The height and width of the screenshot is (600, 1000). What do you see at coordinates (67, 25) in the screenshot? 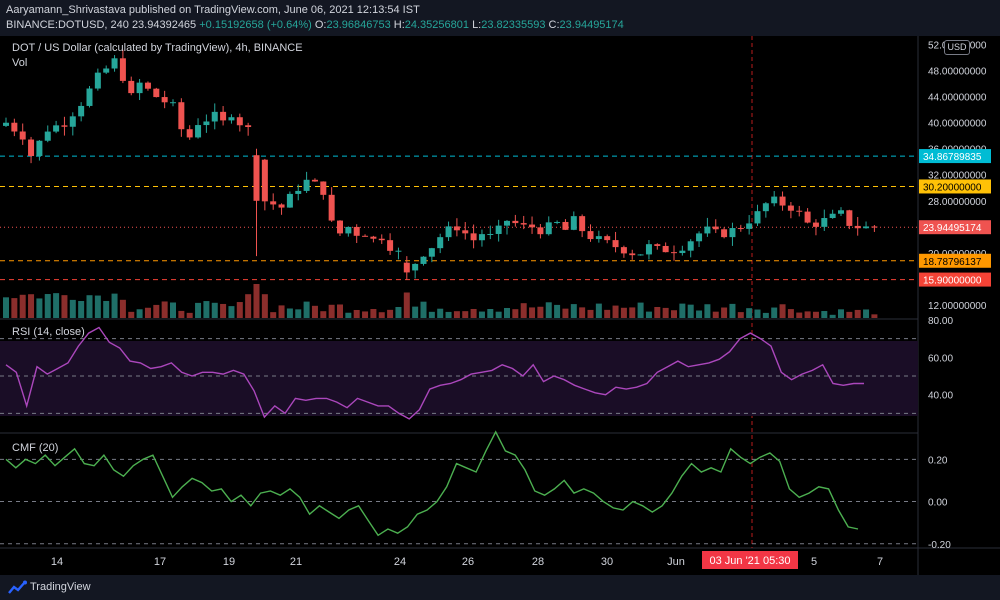
I see `symbol-label: BINANCE:DOTUSD, 240` at bounding box center [67, 25].